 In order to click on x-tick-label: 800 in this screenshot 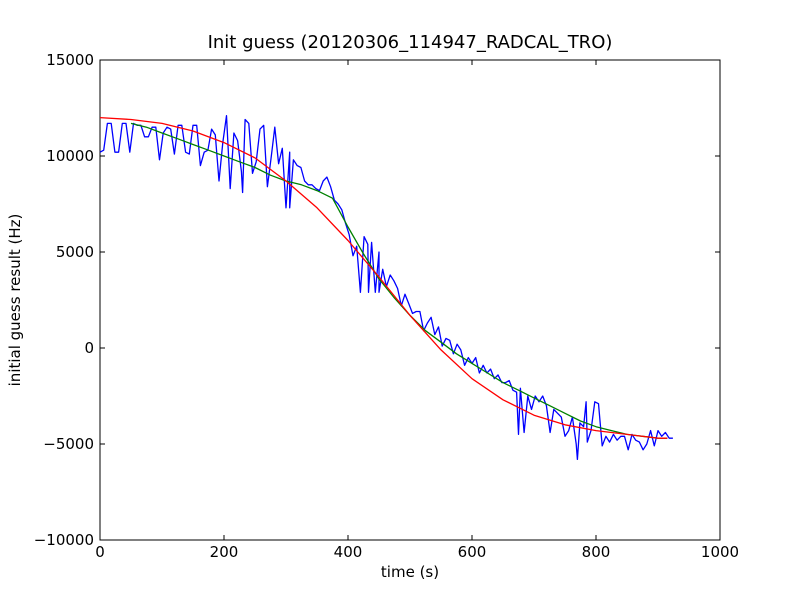, I will do `click(596, 552)`.